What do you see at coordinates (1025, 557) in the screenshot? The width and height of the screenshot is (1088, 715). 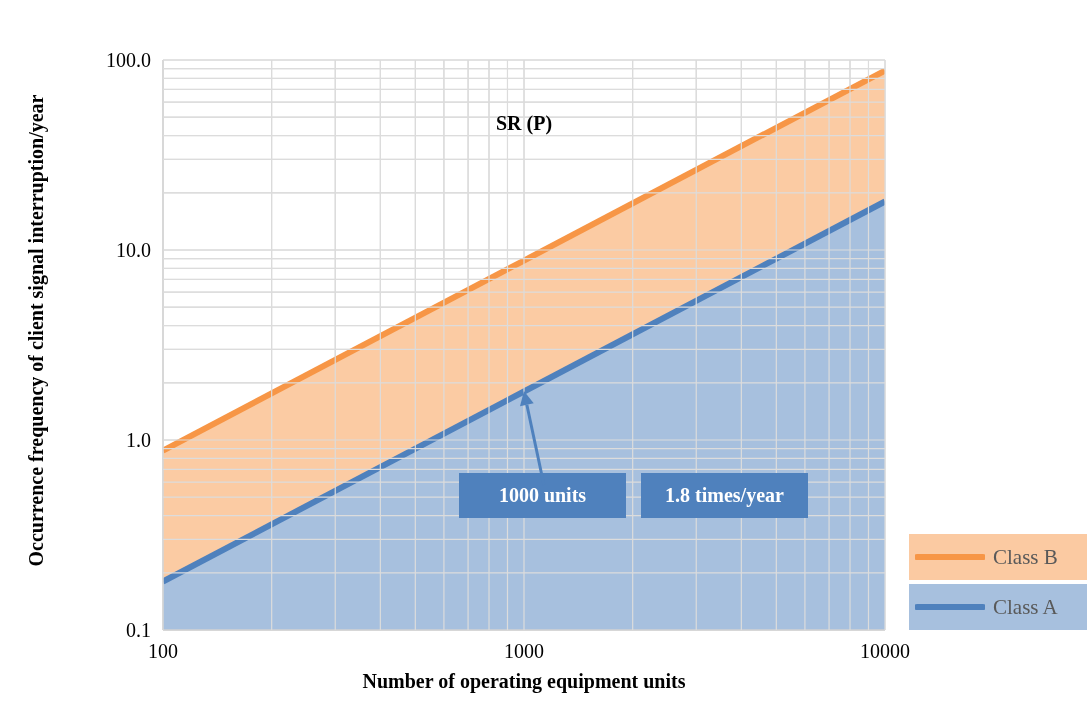 I see `legend-label: Class B` at bounding box center [1025, 557].